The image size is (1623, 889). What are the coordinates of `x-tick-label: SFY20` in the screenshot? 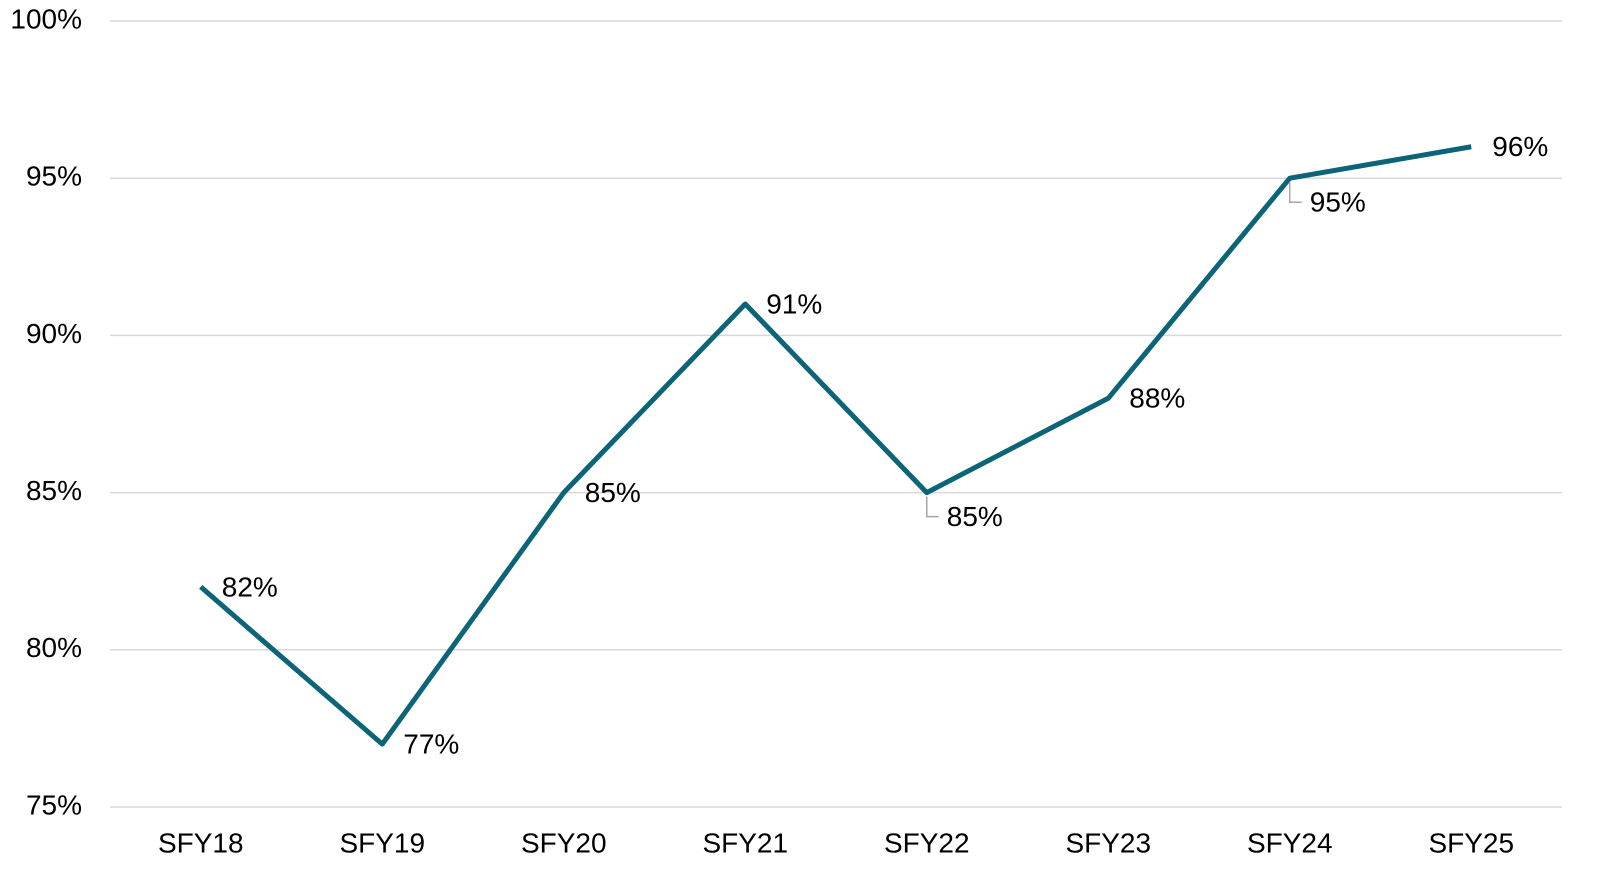 It's located at (564, 842).